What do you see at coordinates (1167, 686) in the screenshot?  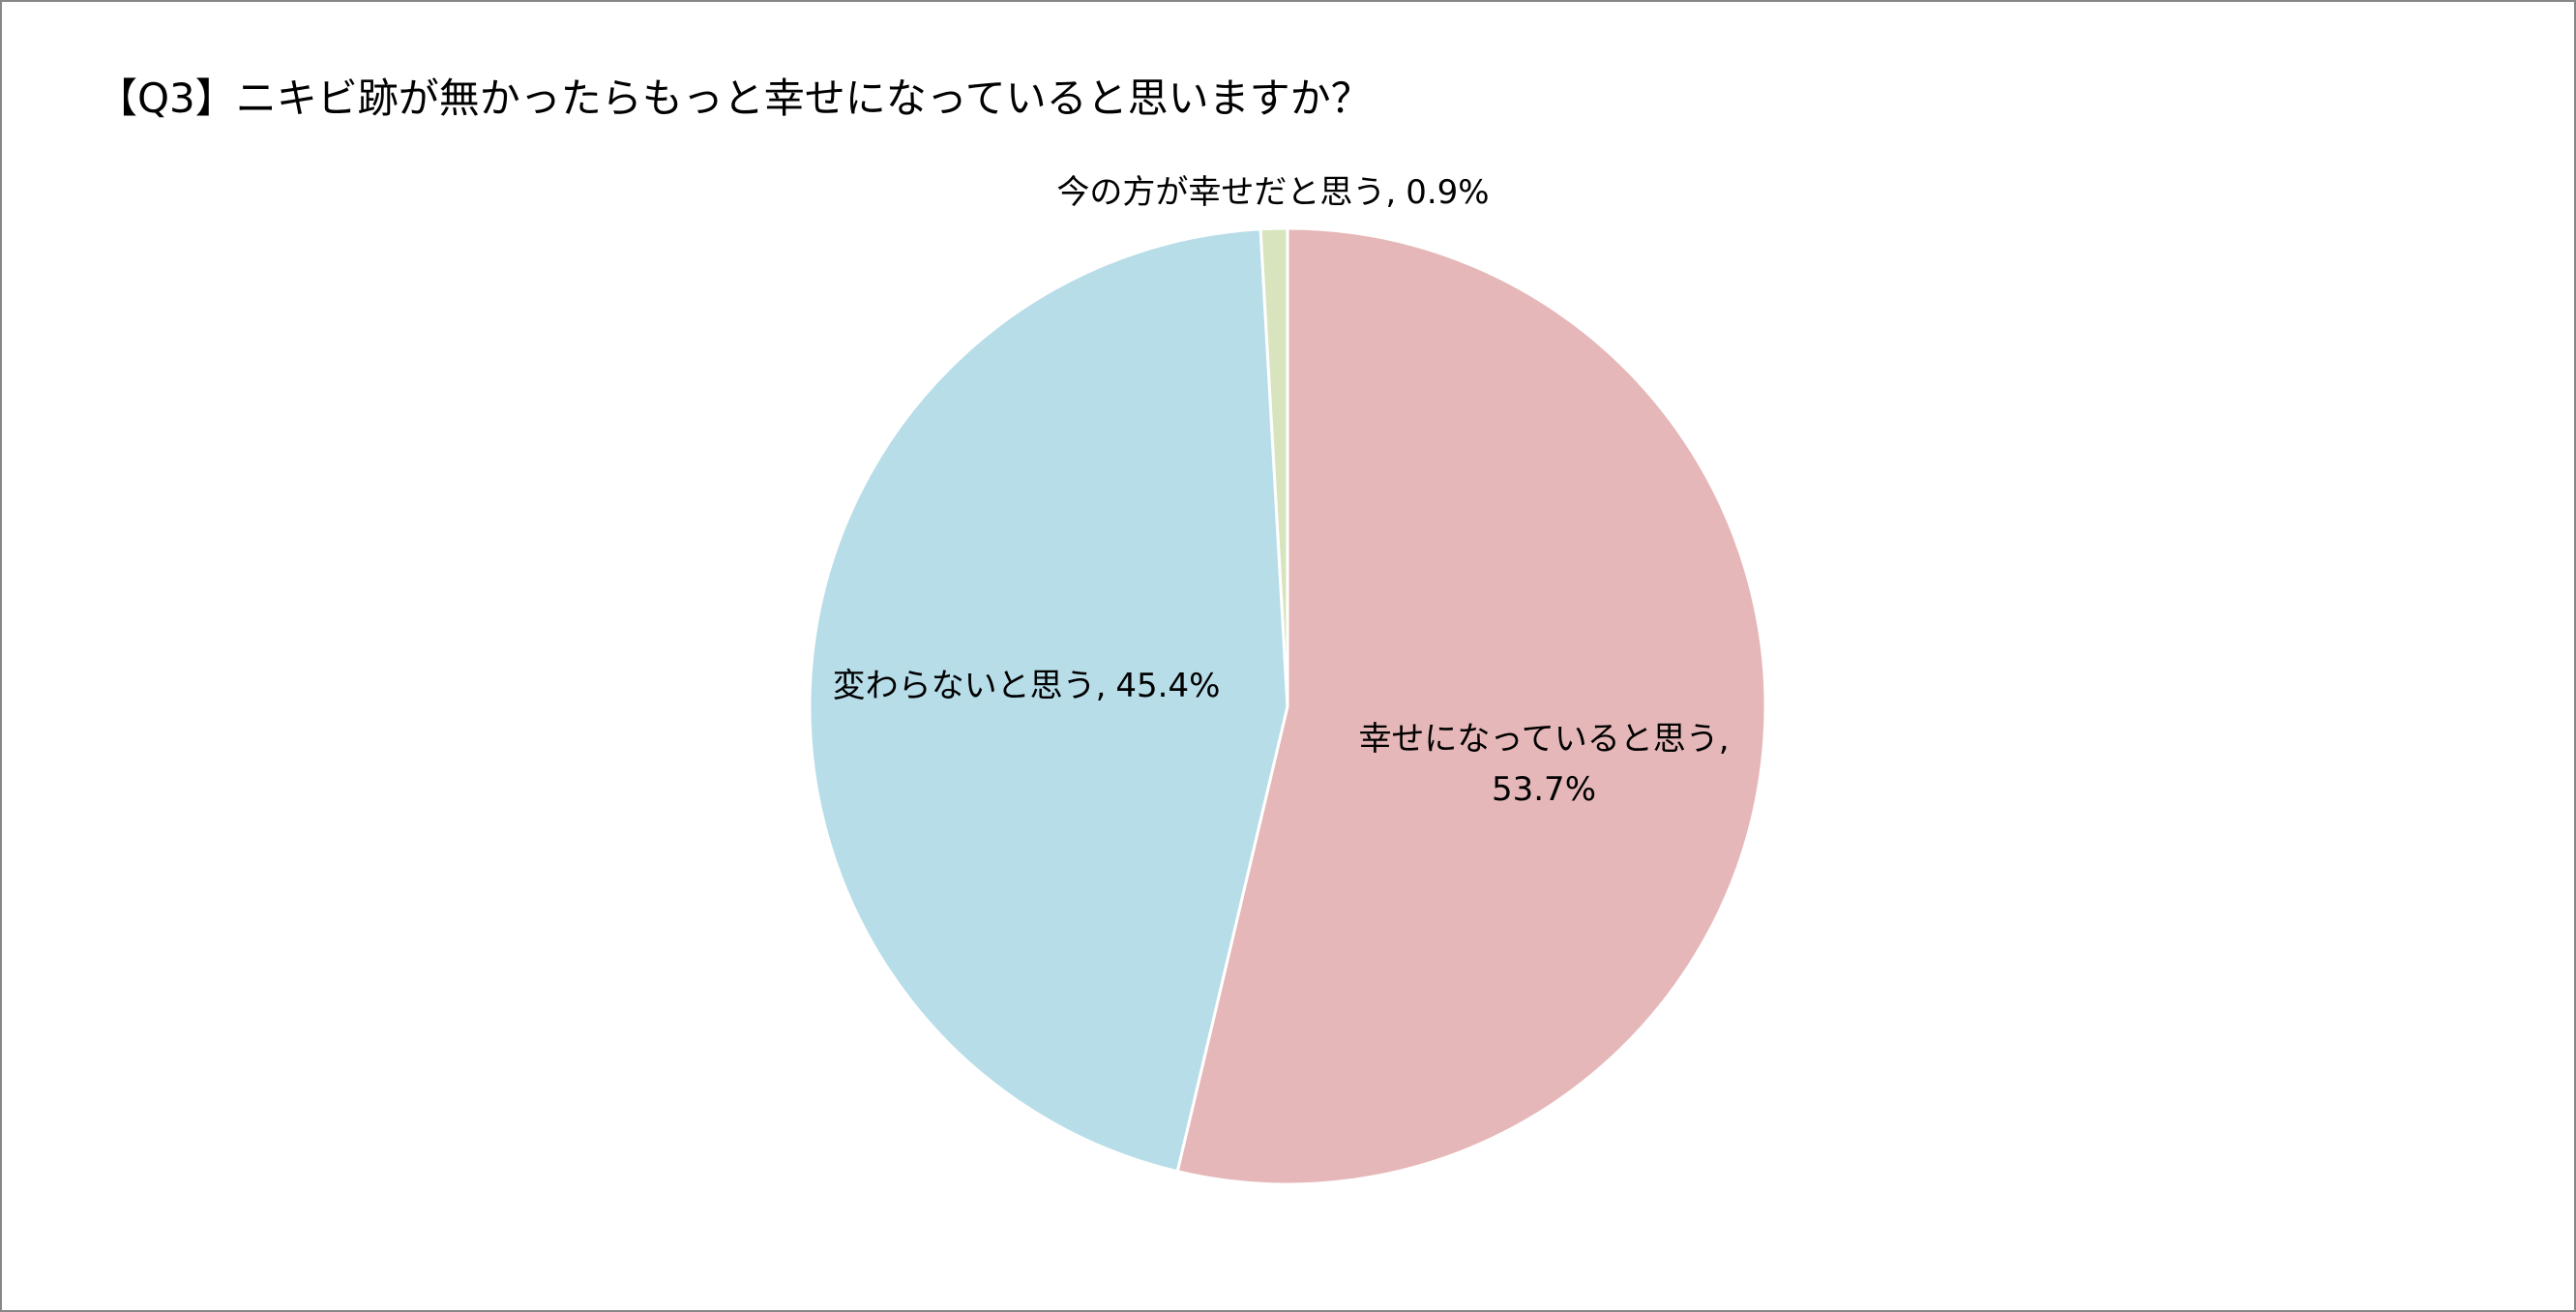 I see `data-label-value: 45.4%` at bounding box center [1167, 686].